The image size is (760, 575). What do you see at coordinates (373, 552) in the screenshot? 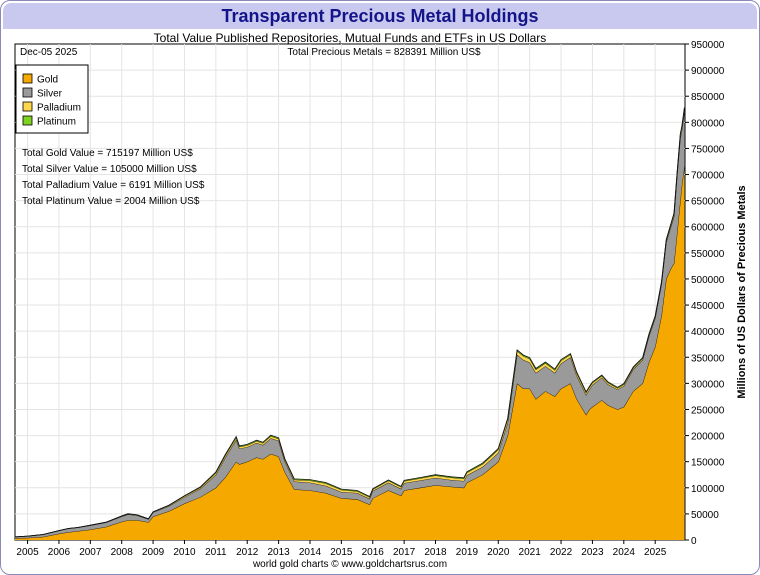
I see `x-tick-label: 2016` at bounding box center [373, 552].